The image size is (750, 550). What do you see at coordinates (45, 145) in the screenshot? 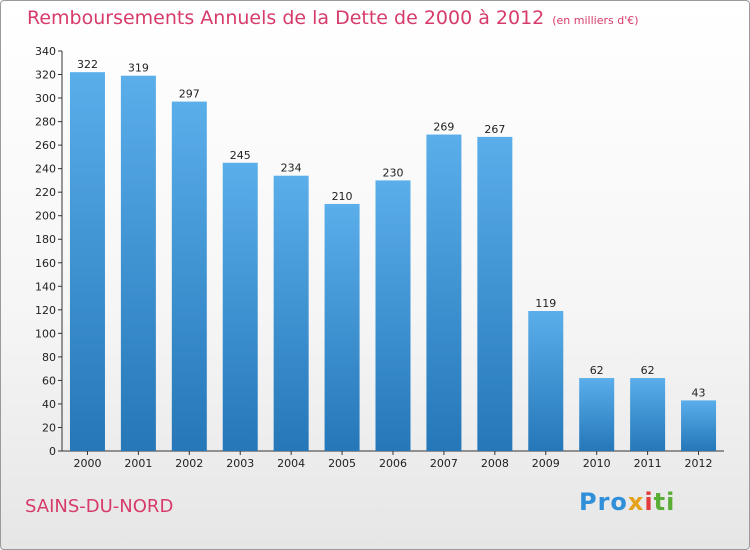
I see `y-tick-label: 260` at bounding box center [45, 145].